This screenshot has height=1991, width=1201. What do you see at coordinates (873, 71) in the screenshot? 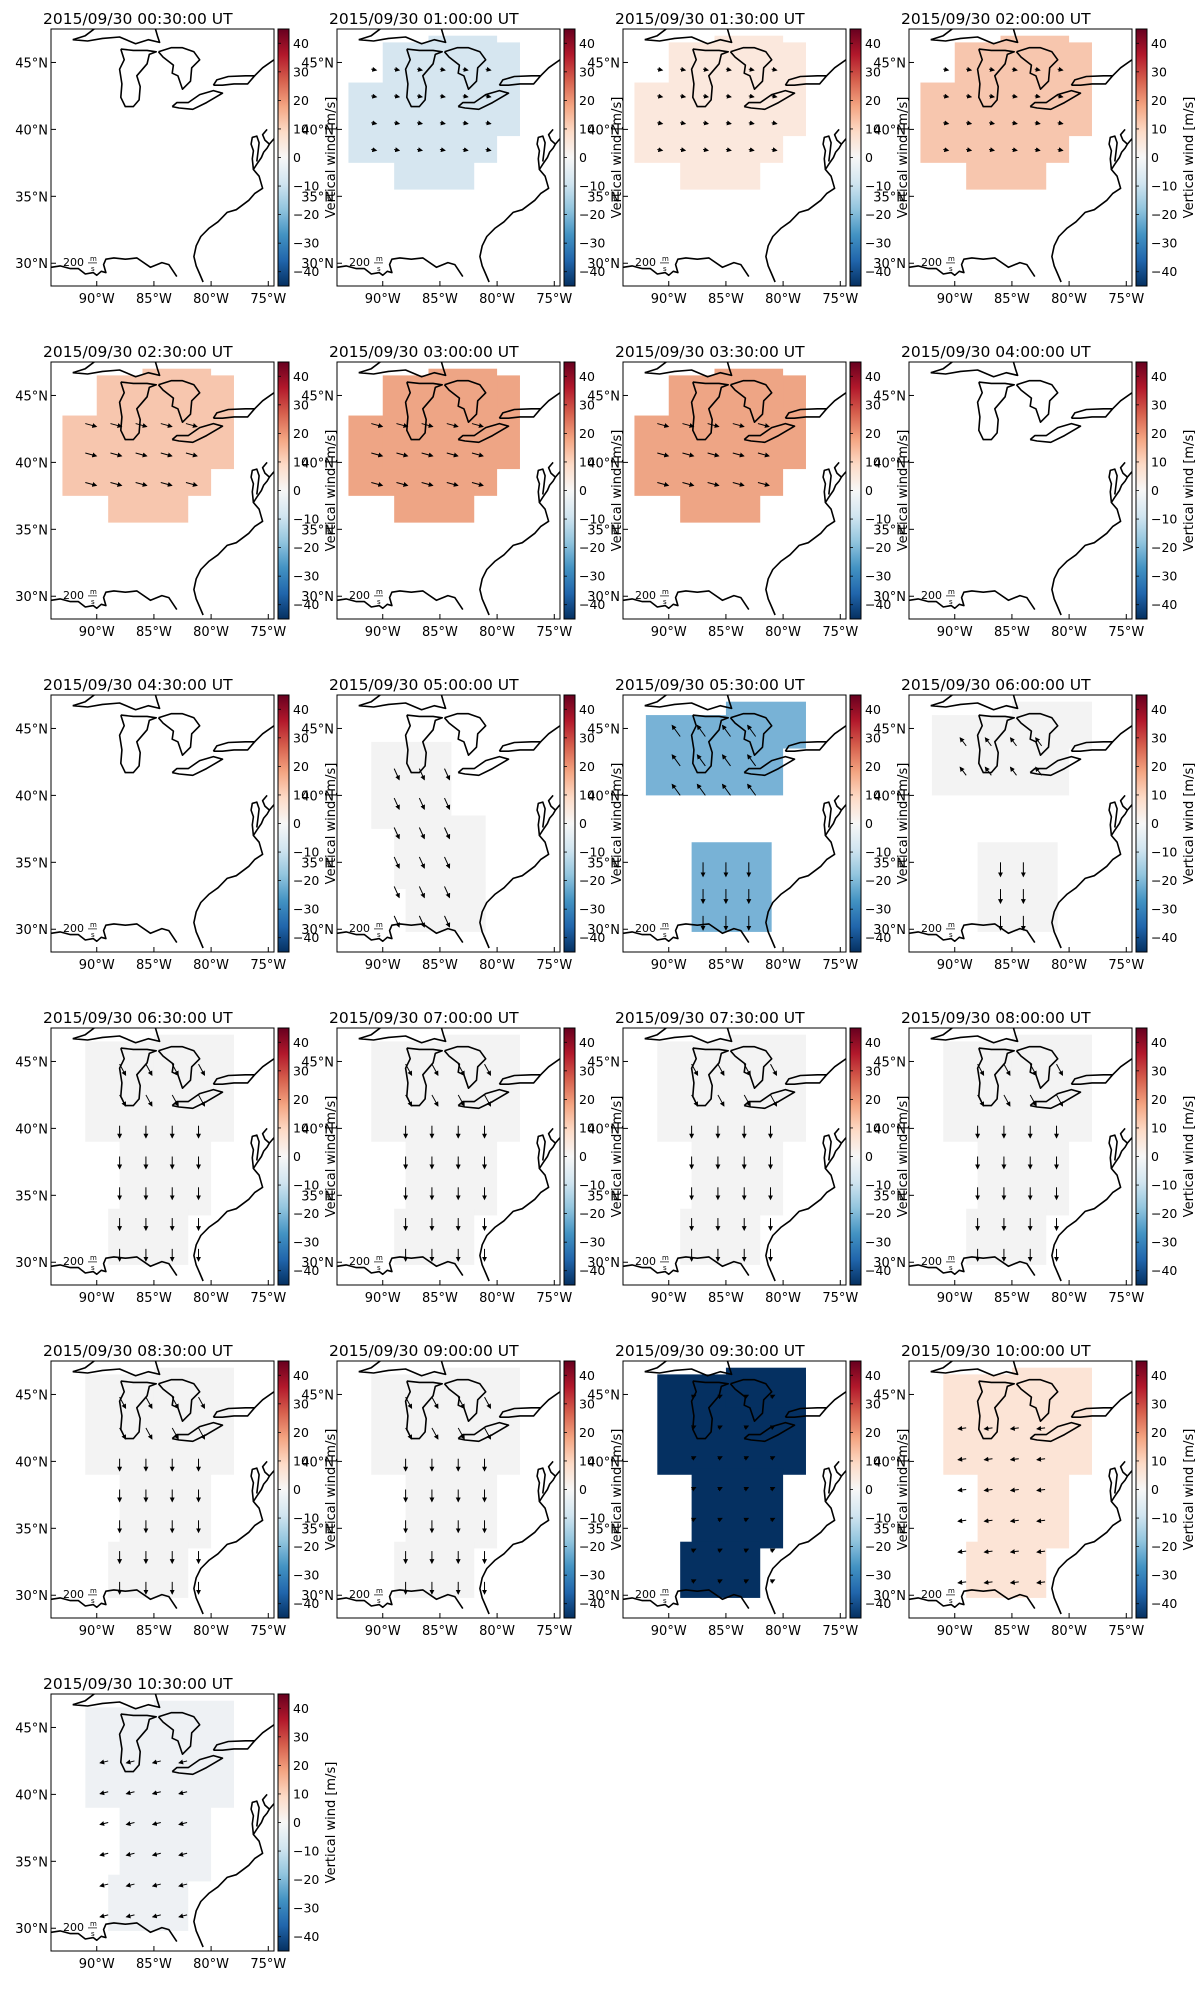
I see `colorbar-tick-label: 30` at bounding box center [873, 71].